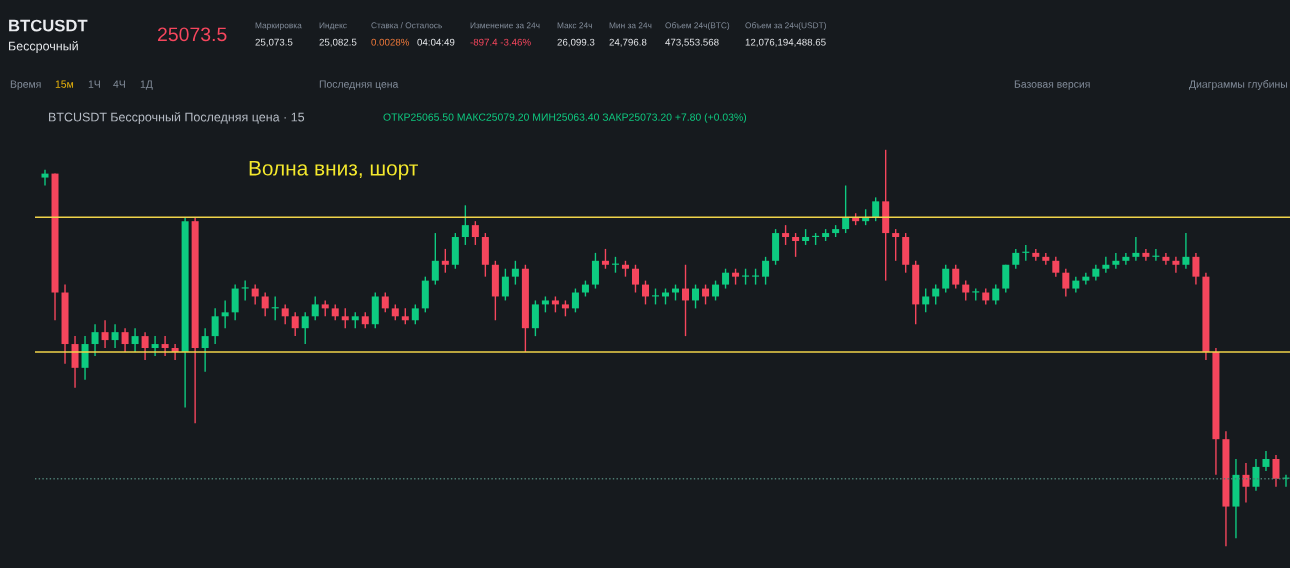 This screenshot has width=1290, height=568. Describe the element at coordinates (64, 84) in the screenshot. I see `text: 15м` at that location.